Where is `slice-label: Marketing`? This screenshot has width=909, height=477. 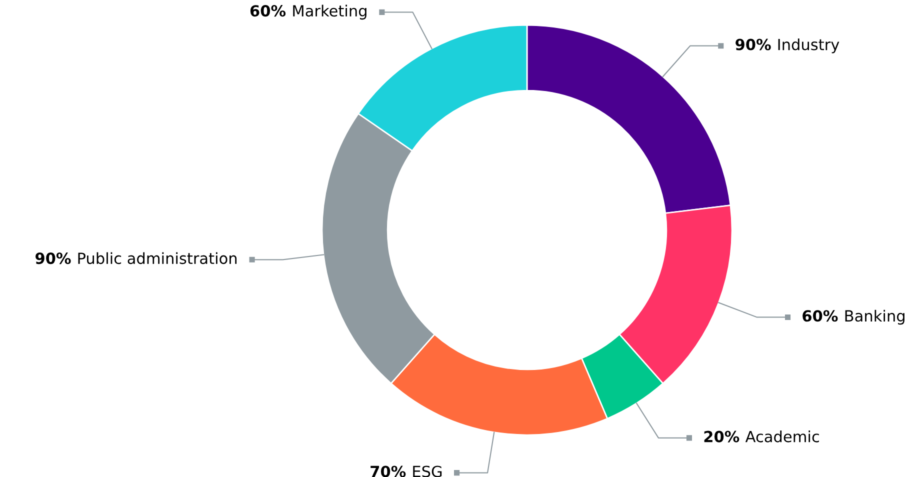 slice-label: Marketing is located at coordinates (329, 12).